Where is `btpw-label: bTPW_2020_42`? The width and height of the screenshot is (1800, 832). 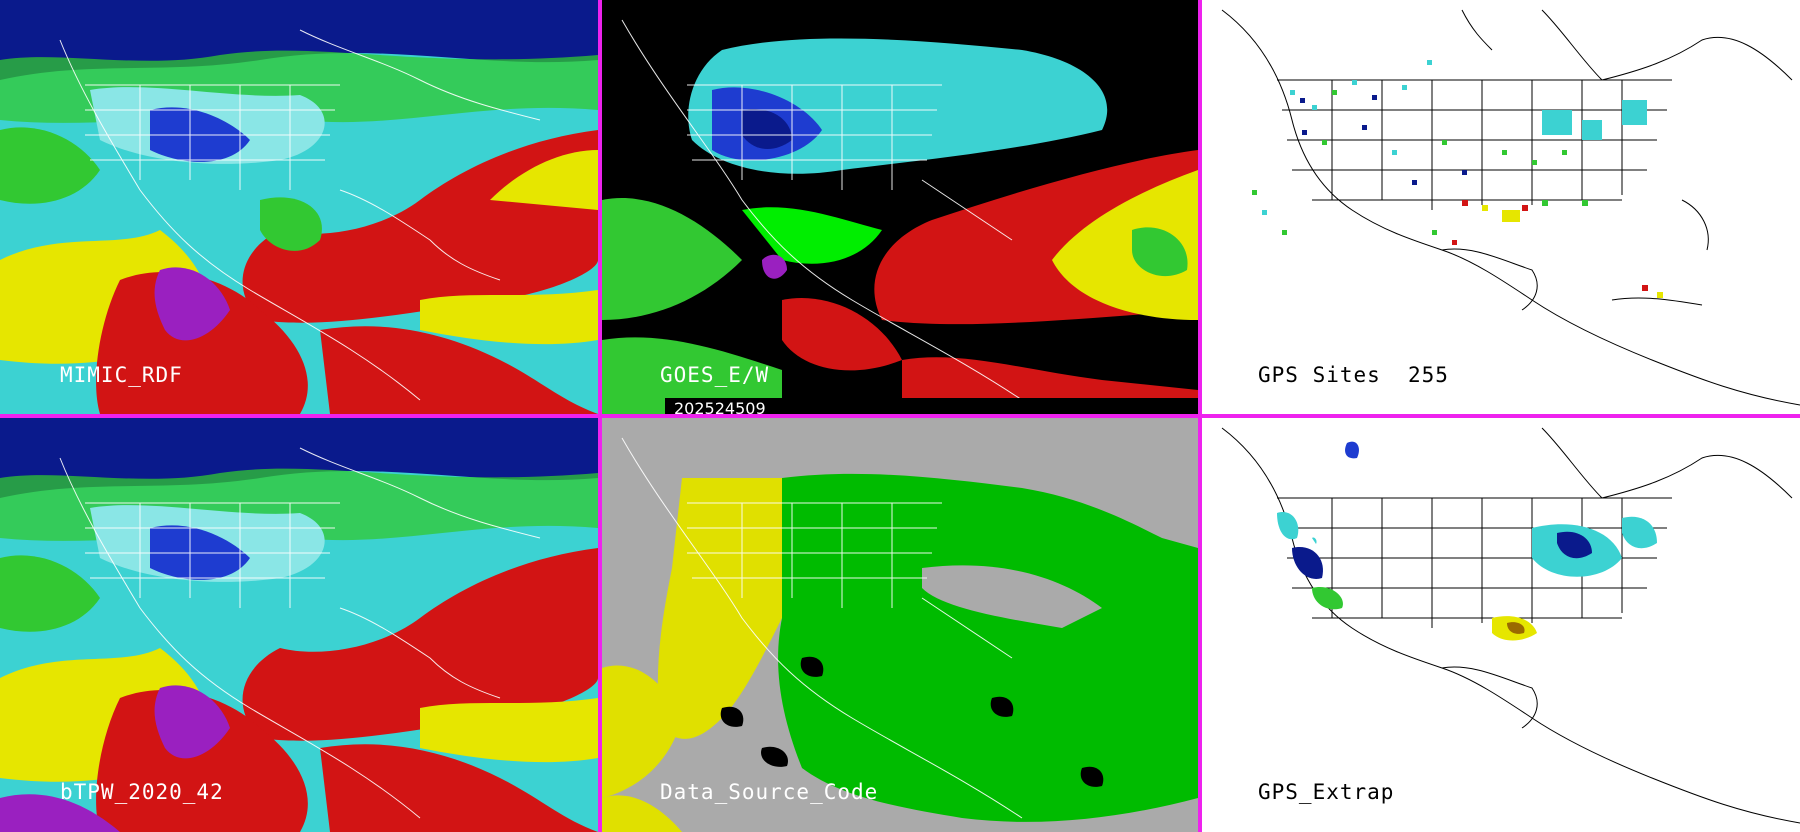 btpw-label: bTPW_2020_42 is located at coordinates (142, 792).